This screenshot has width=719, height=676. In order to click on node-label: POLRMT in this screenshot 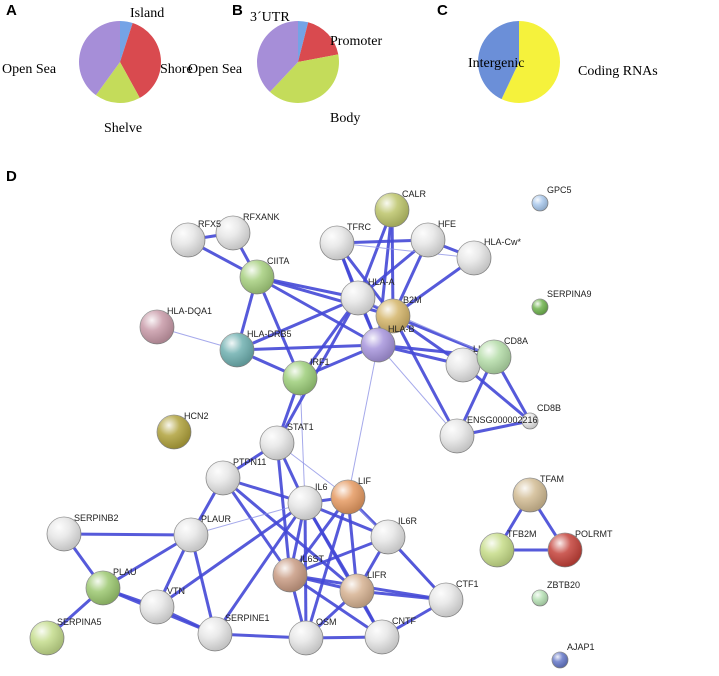, I will do `click(594, 534)`.